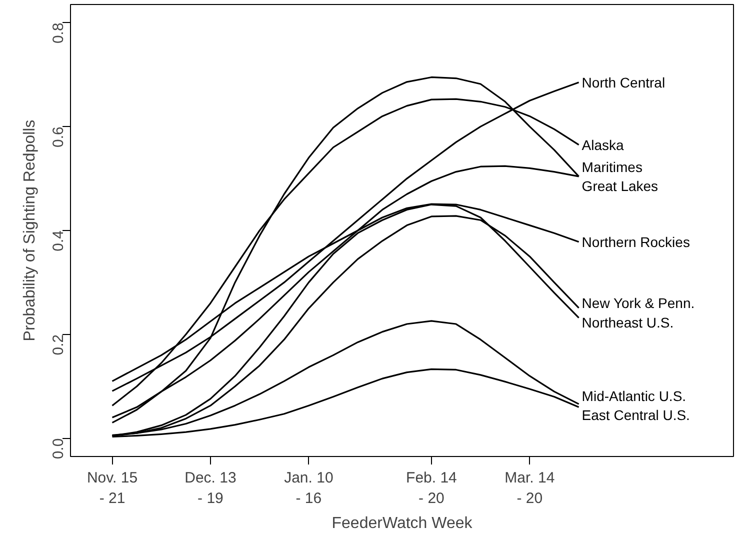  I want to click on x-tick-label: Dec. 13 - 19, so click(210, 488).